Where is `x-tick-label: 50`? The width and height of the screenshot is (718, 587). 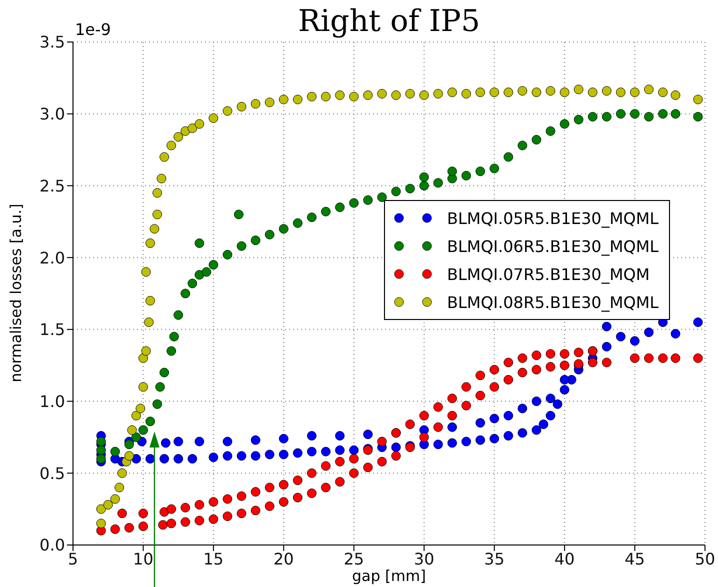 x-tick-label: 50 is located at coordinates (705, 558).